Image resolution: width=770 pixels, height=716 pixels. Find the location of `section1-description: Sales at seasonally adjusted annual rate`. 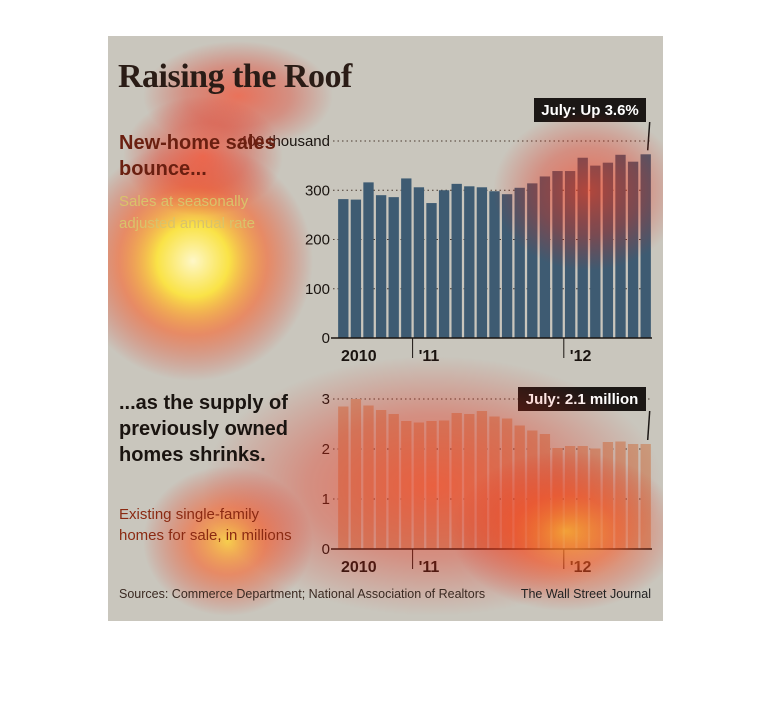

section1-description: Sales at seasonally adjusted annual rate is located at coordinates (187, 212).